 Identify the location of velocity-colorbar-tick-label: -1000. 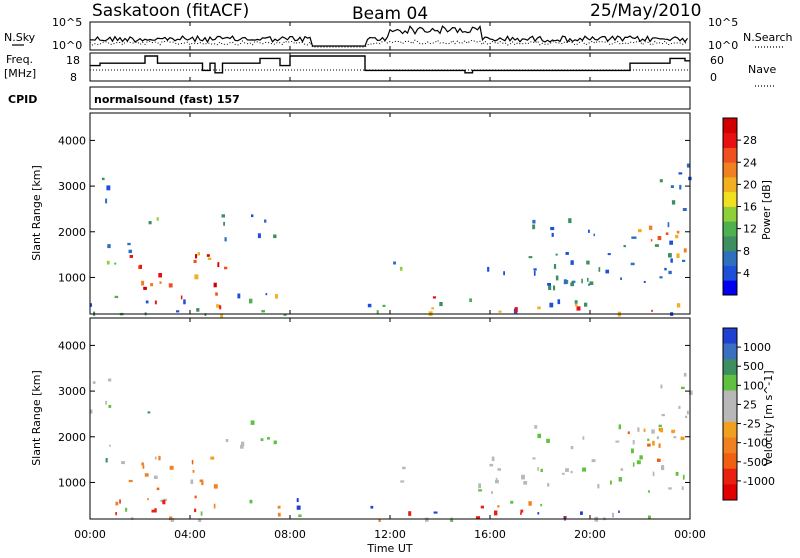
(759, 481).